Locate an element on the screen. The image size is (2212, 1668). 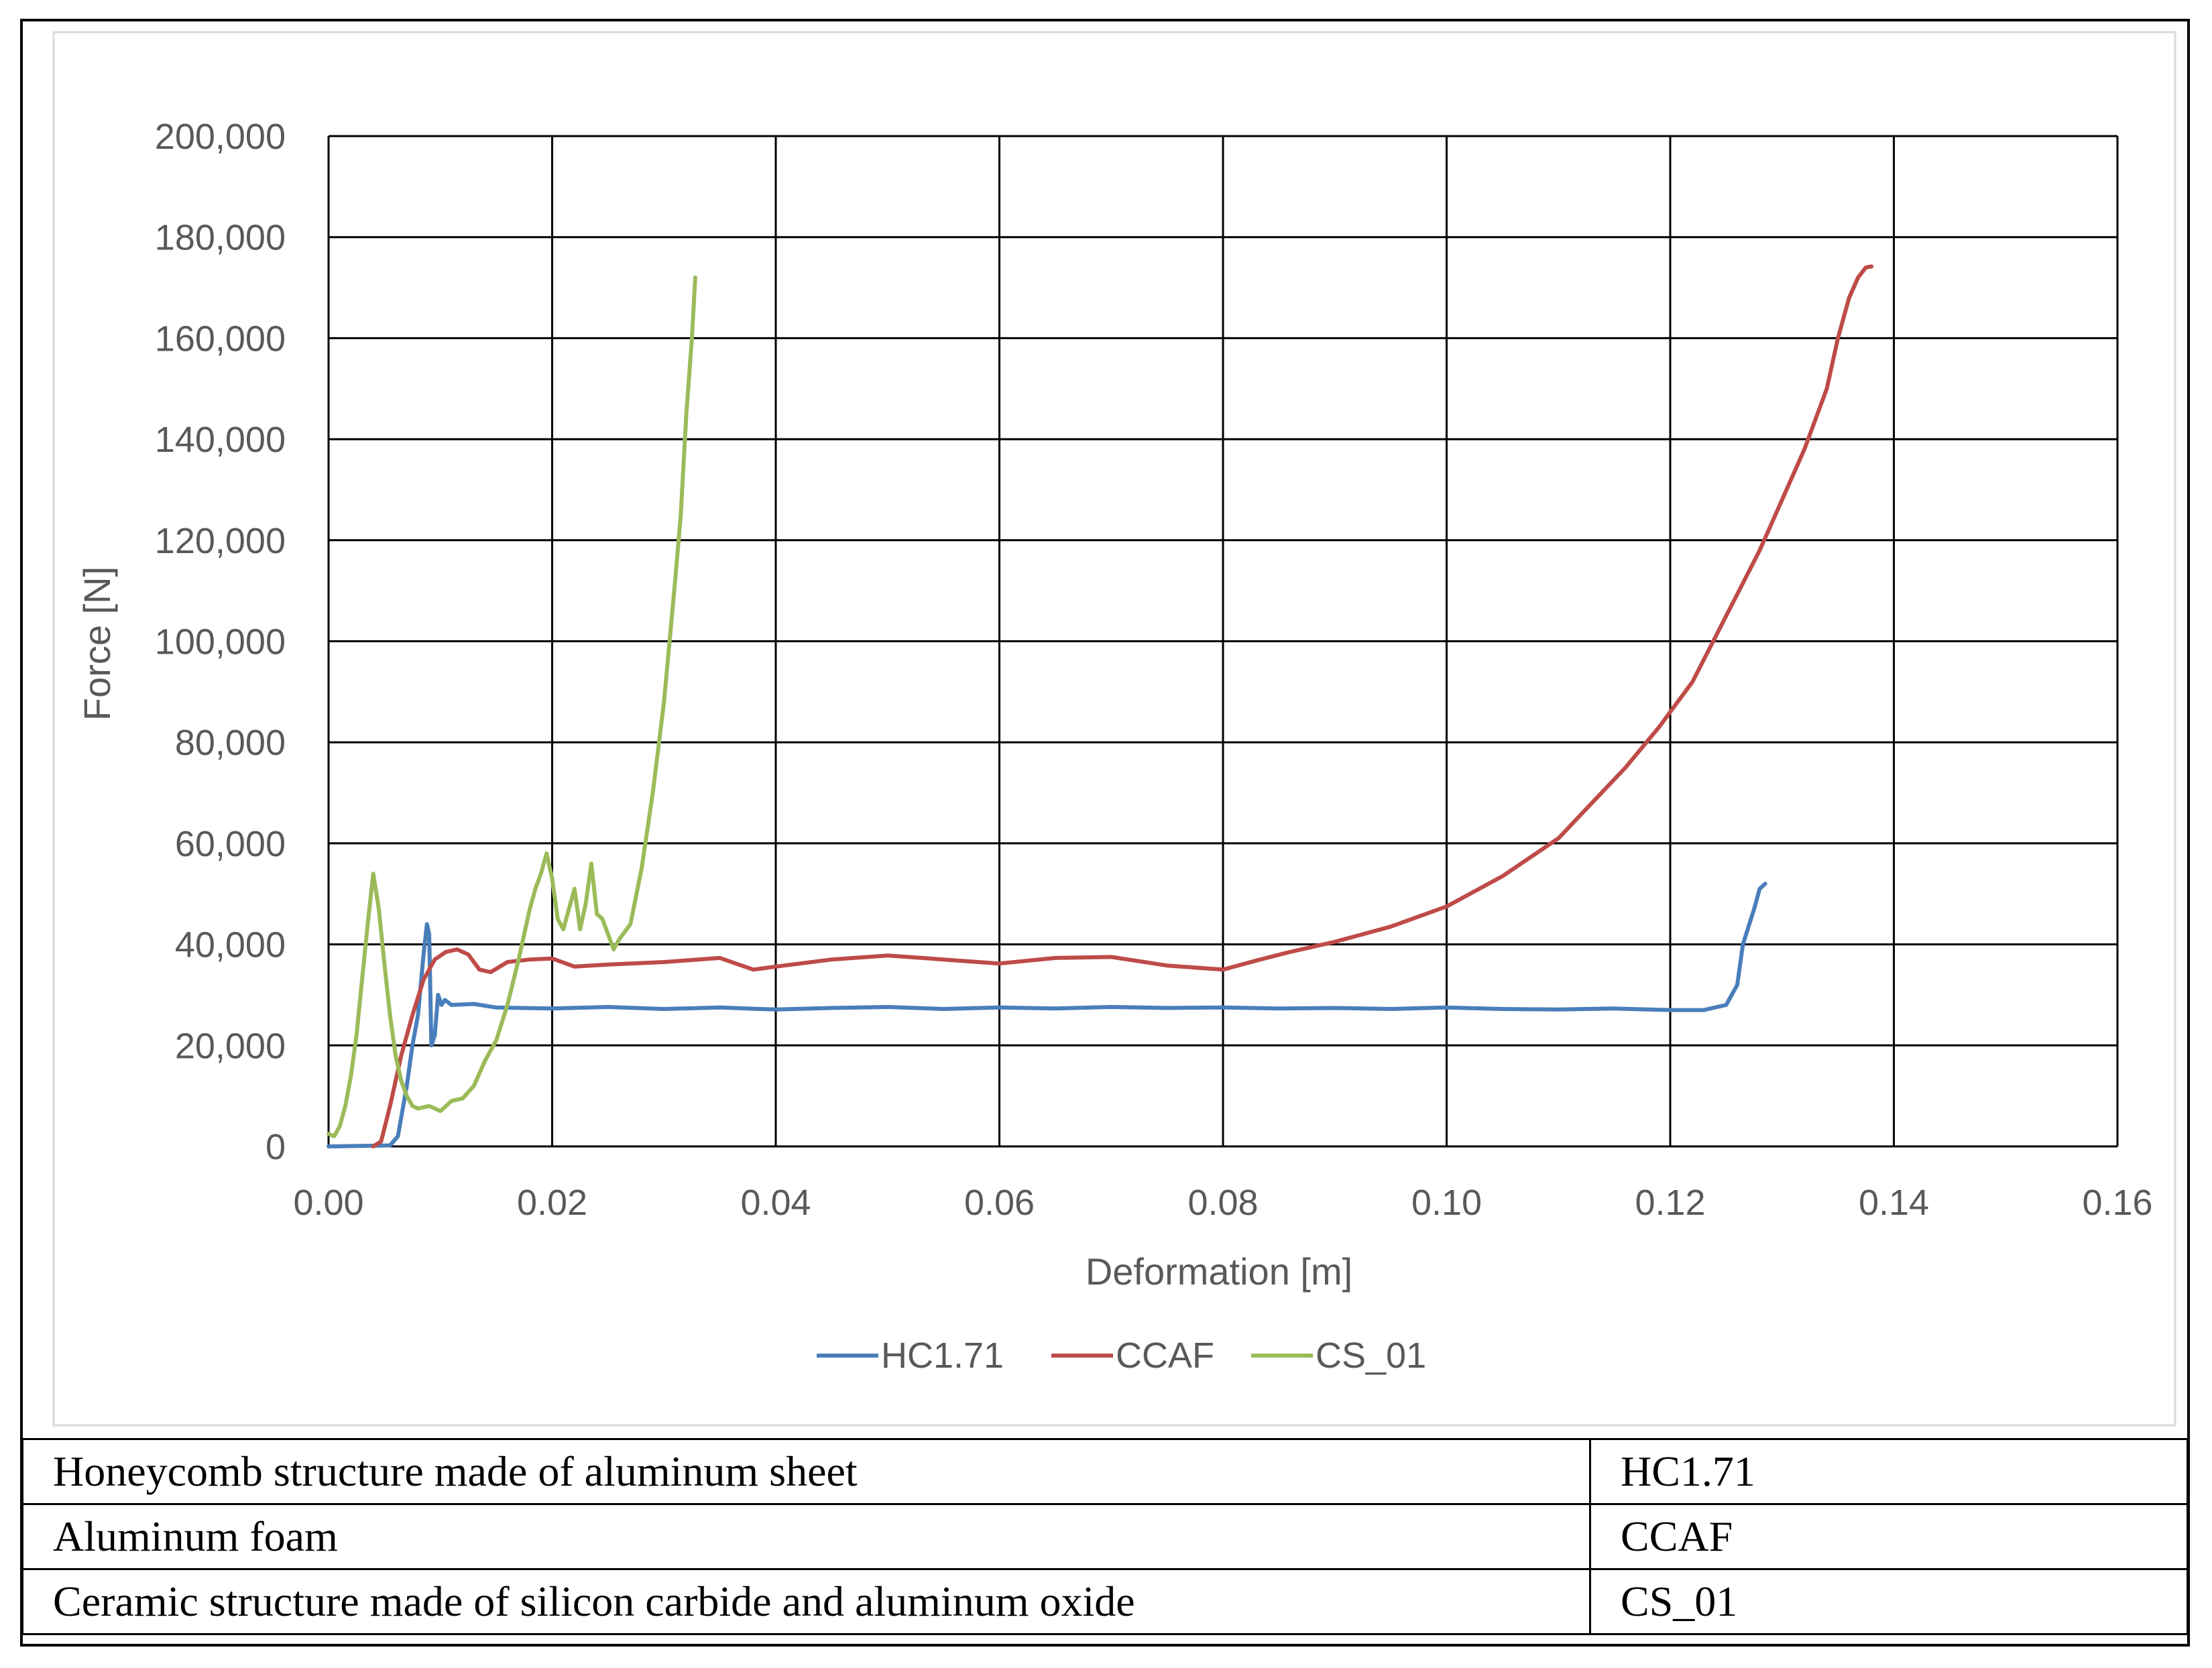
y-tick-label: 0 is located at coordinates (276, 1147).